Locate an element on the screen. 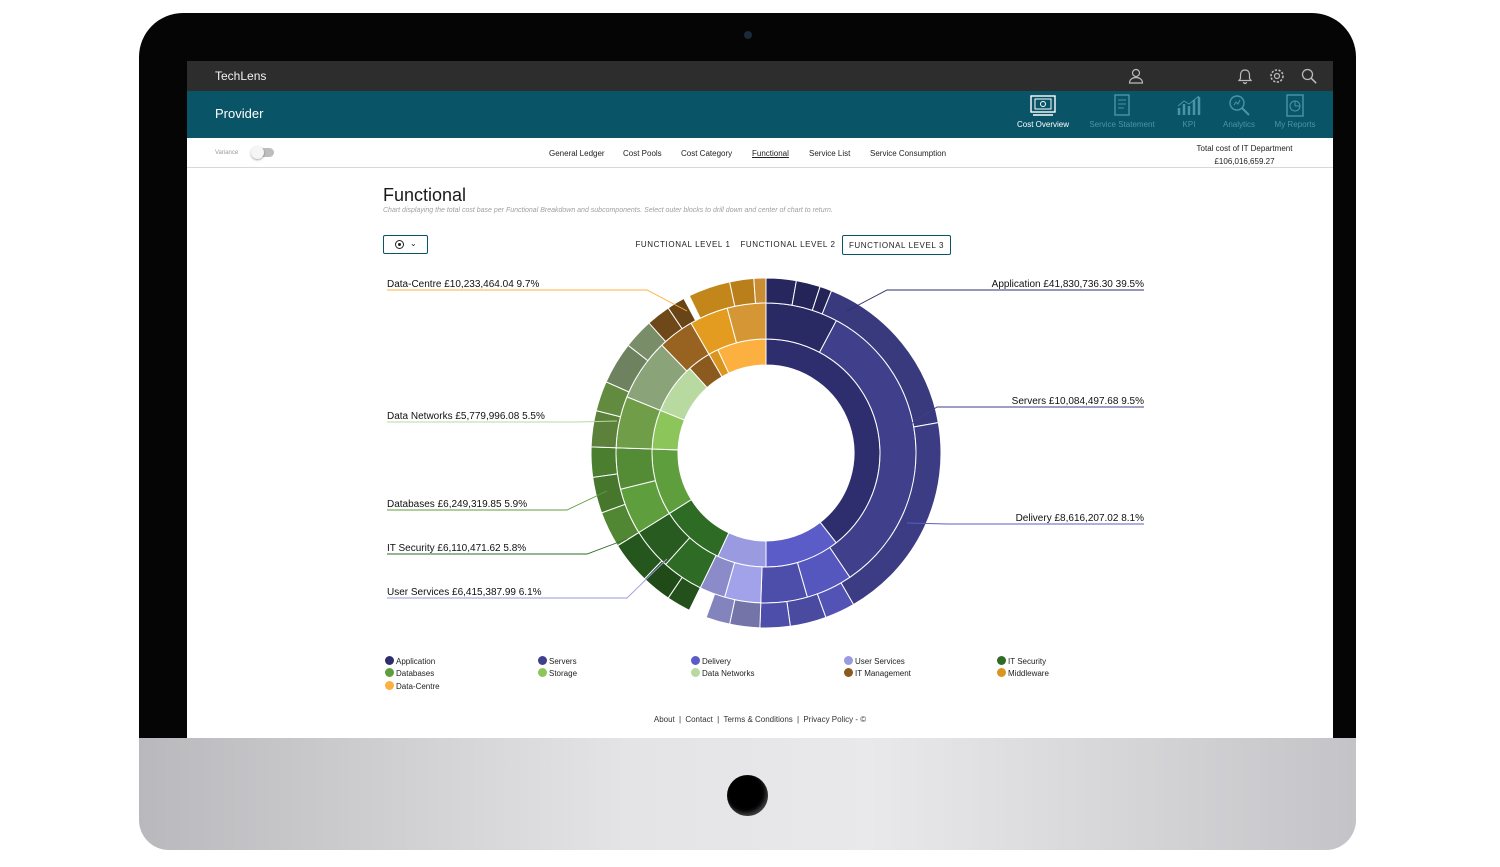 The height and width of the screenshot is (867, 1500). tab-cost-category: Cost Category is located at coordinates (707, 153).